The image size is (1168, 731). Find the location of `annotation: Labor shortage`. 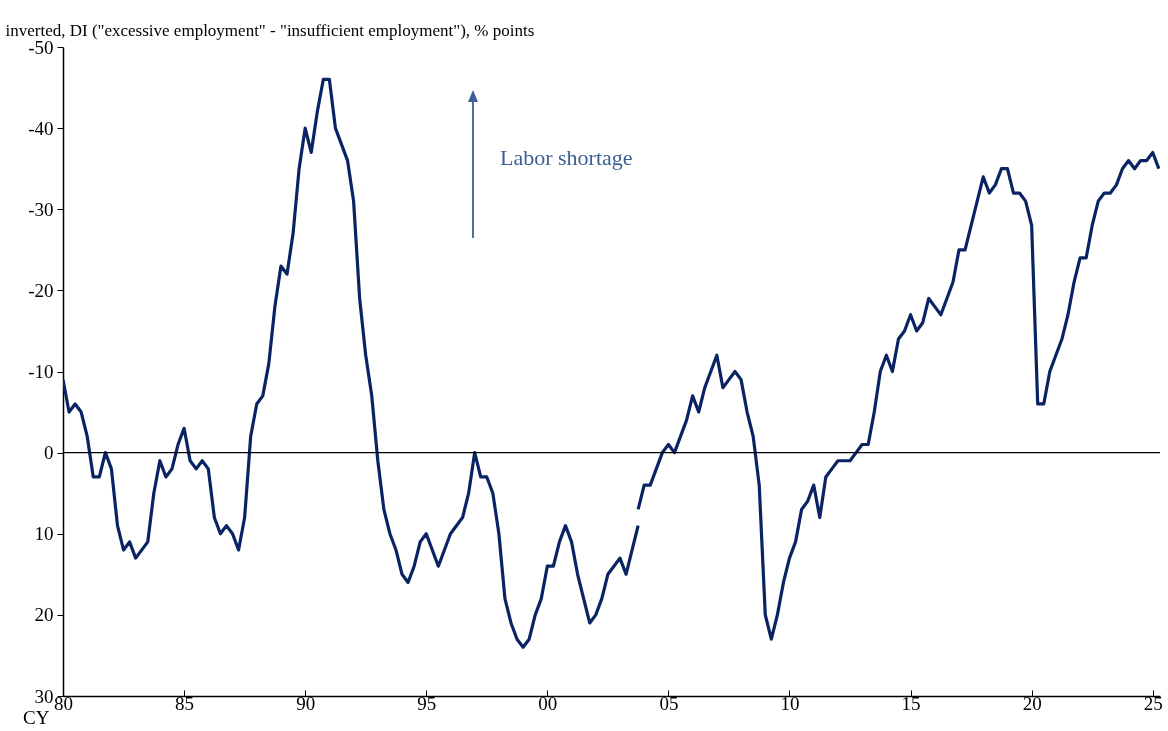

annotation: Labor shortage is located at coordinates (566, 157).